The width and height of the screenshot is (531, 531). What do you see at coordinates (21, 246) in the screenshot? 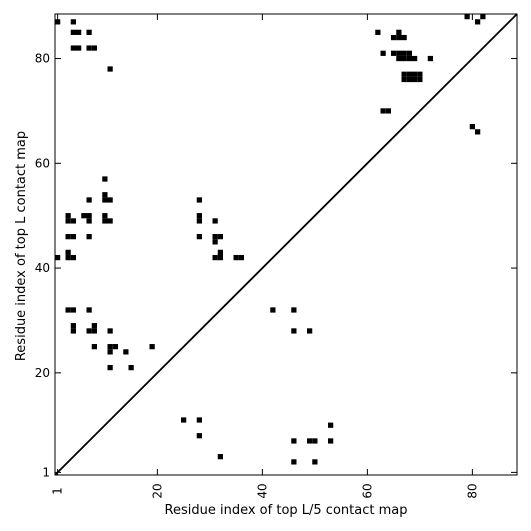
I see `y-axis-label: Residue index of top L contact map` at bounding box center [21, 246].